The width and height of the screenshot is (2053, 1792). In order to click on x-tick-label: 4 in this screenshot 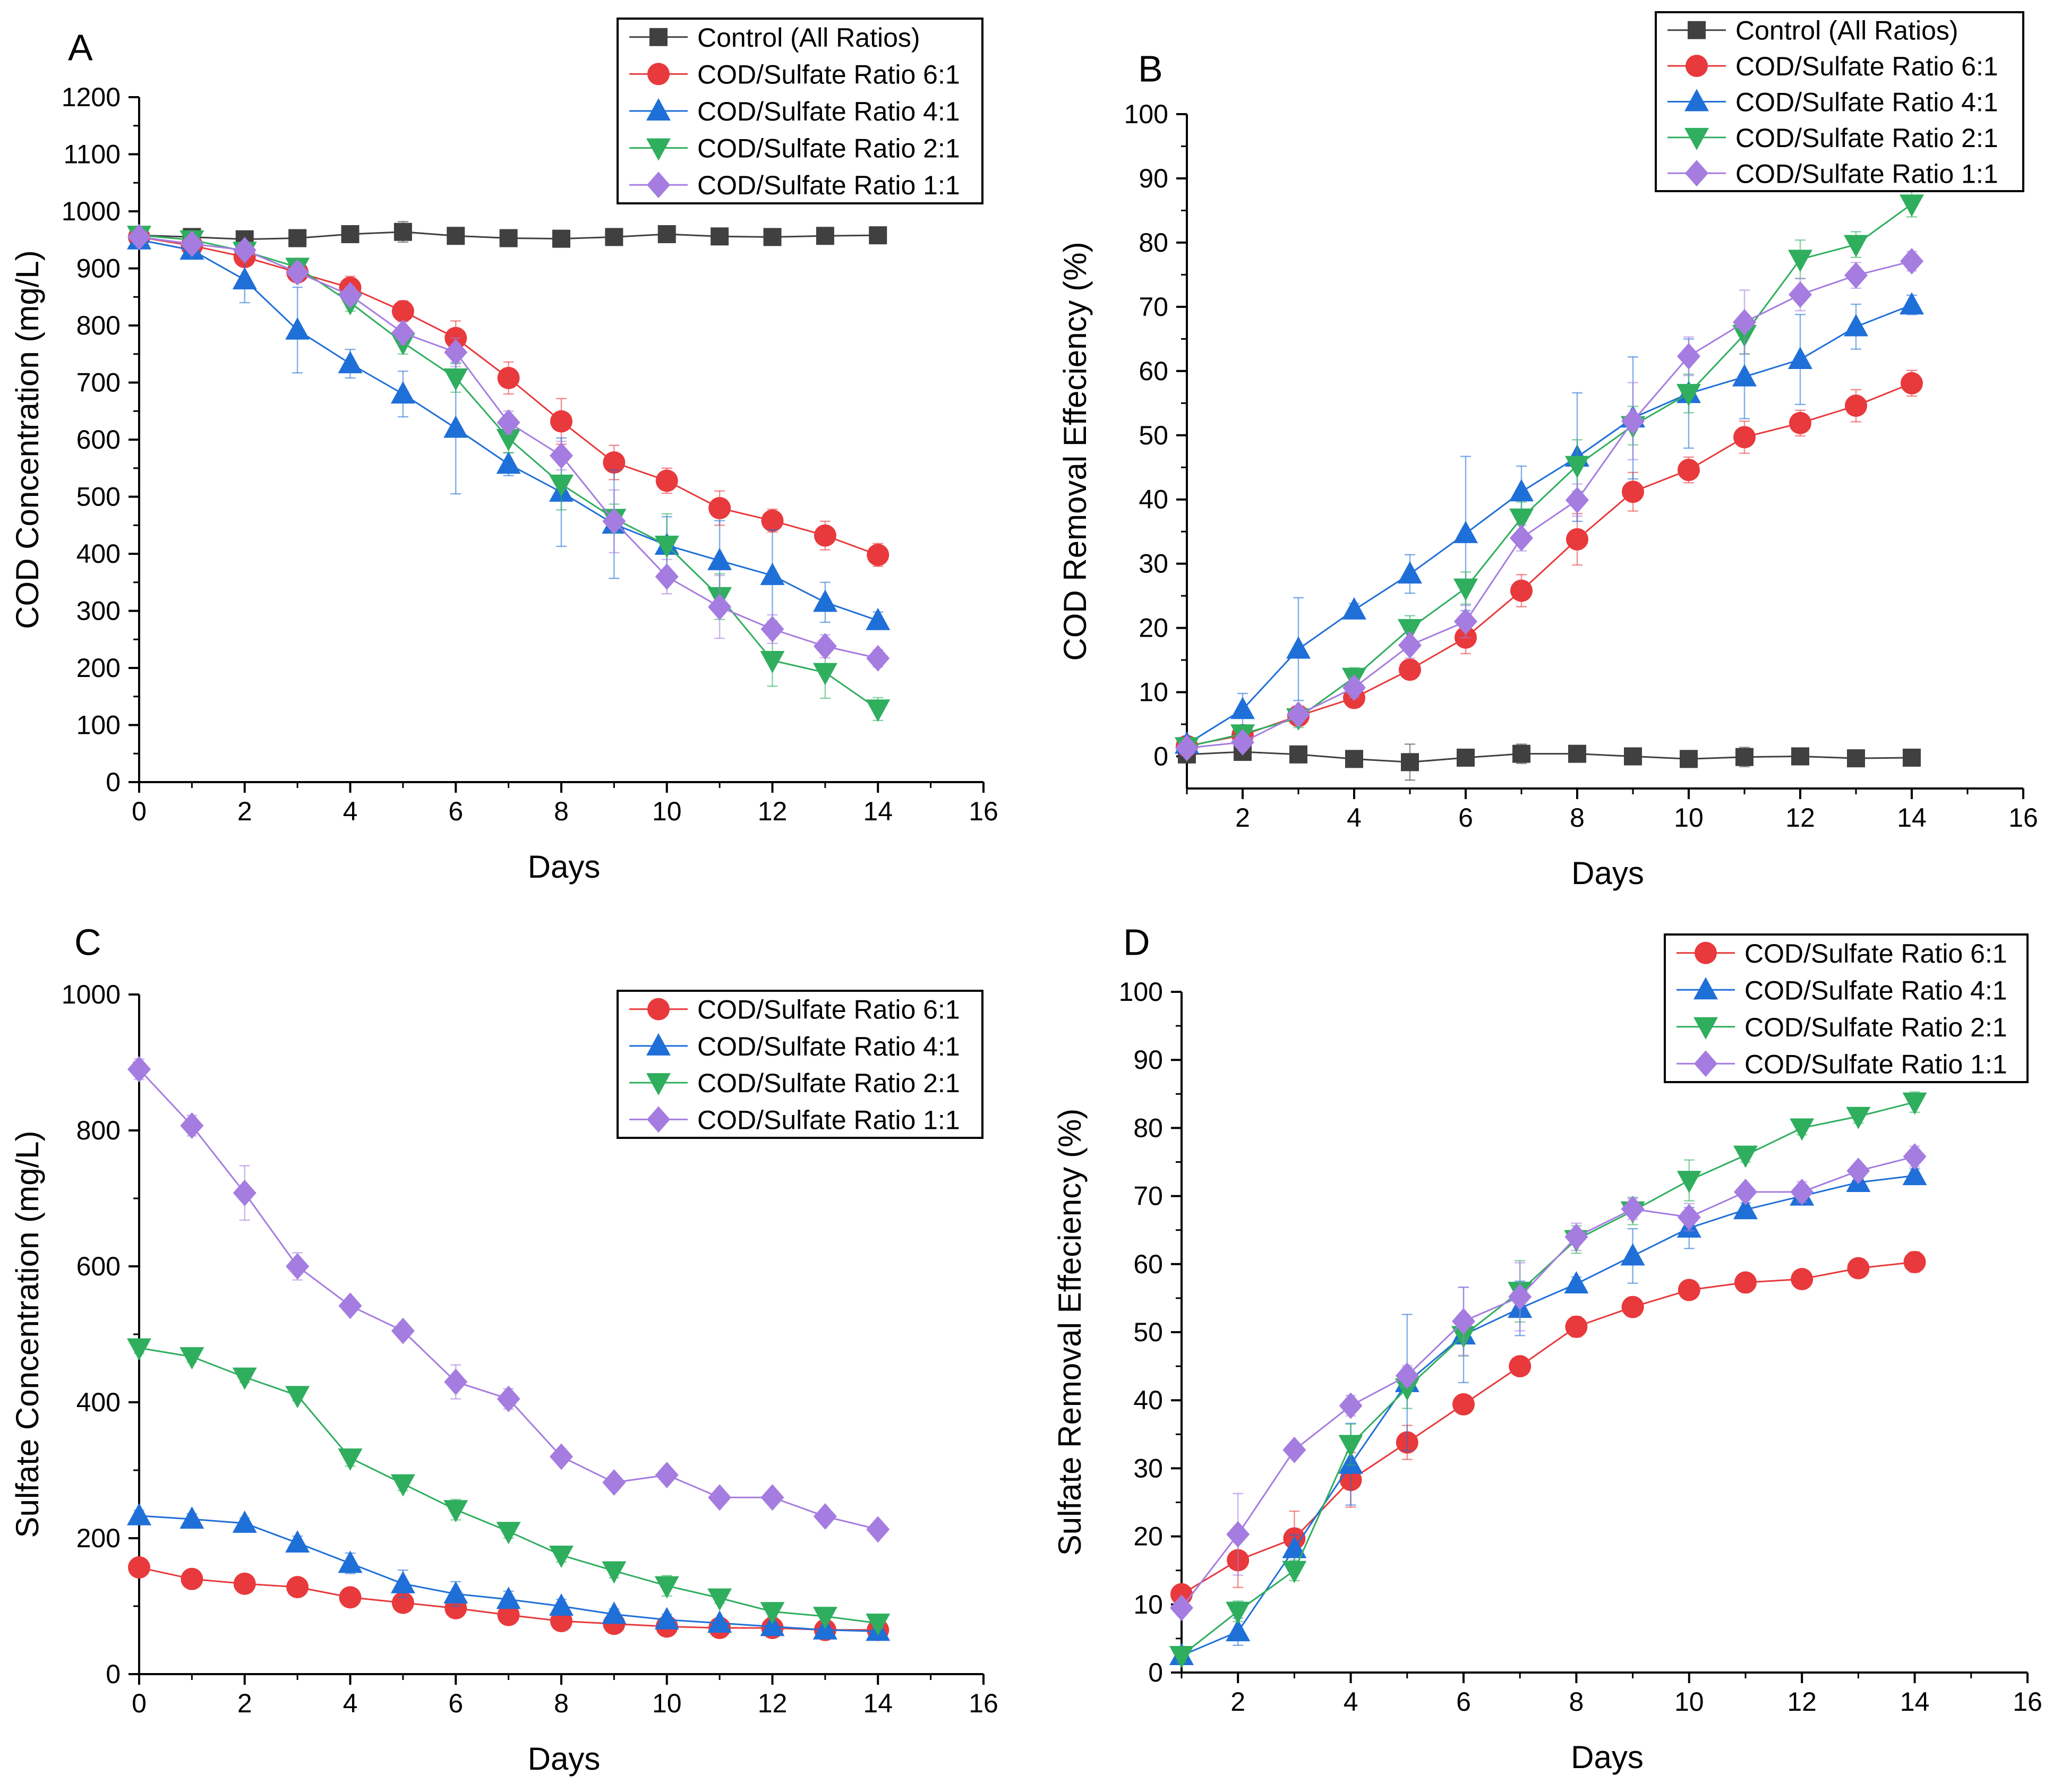, I will do `click(350, 811)`.